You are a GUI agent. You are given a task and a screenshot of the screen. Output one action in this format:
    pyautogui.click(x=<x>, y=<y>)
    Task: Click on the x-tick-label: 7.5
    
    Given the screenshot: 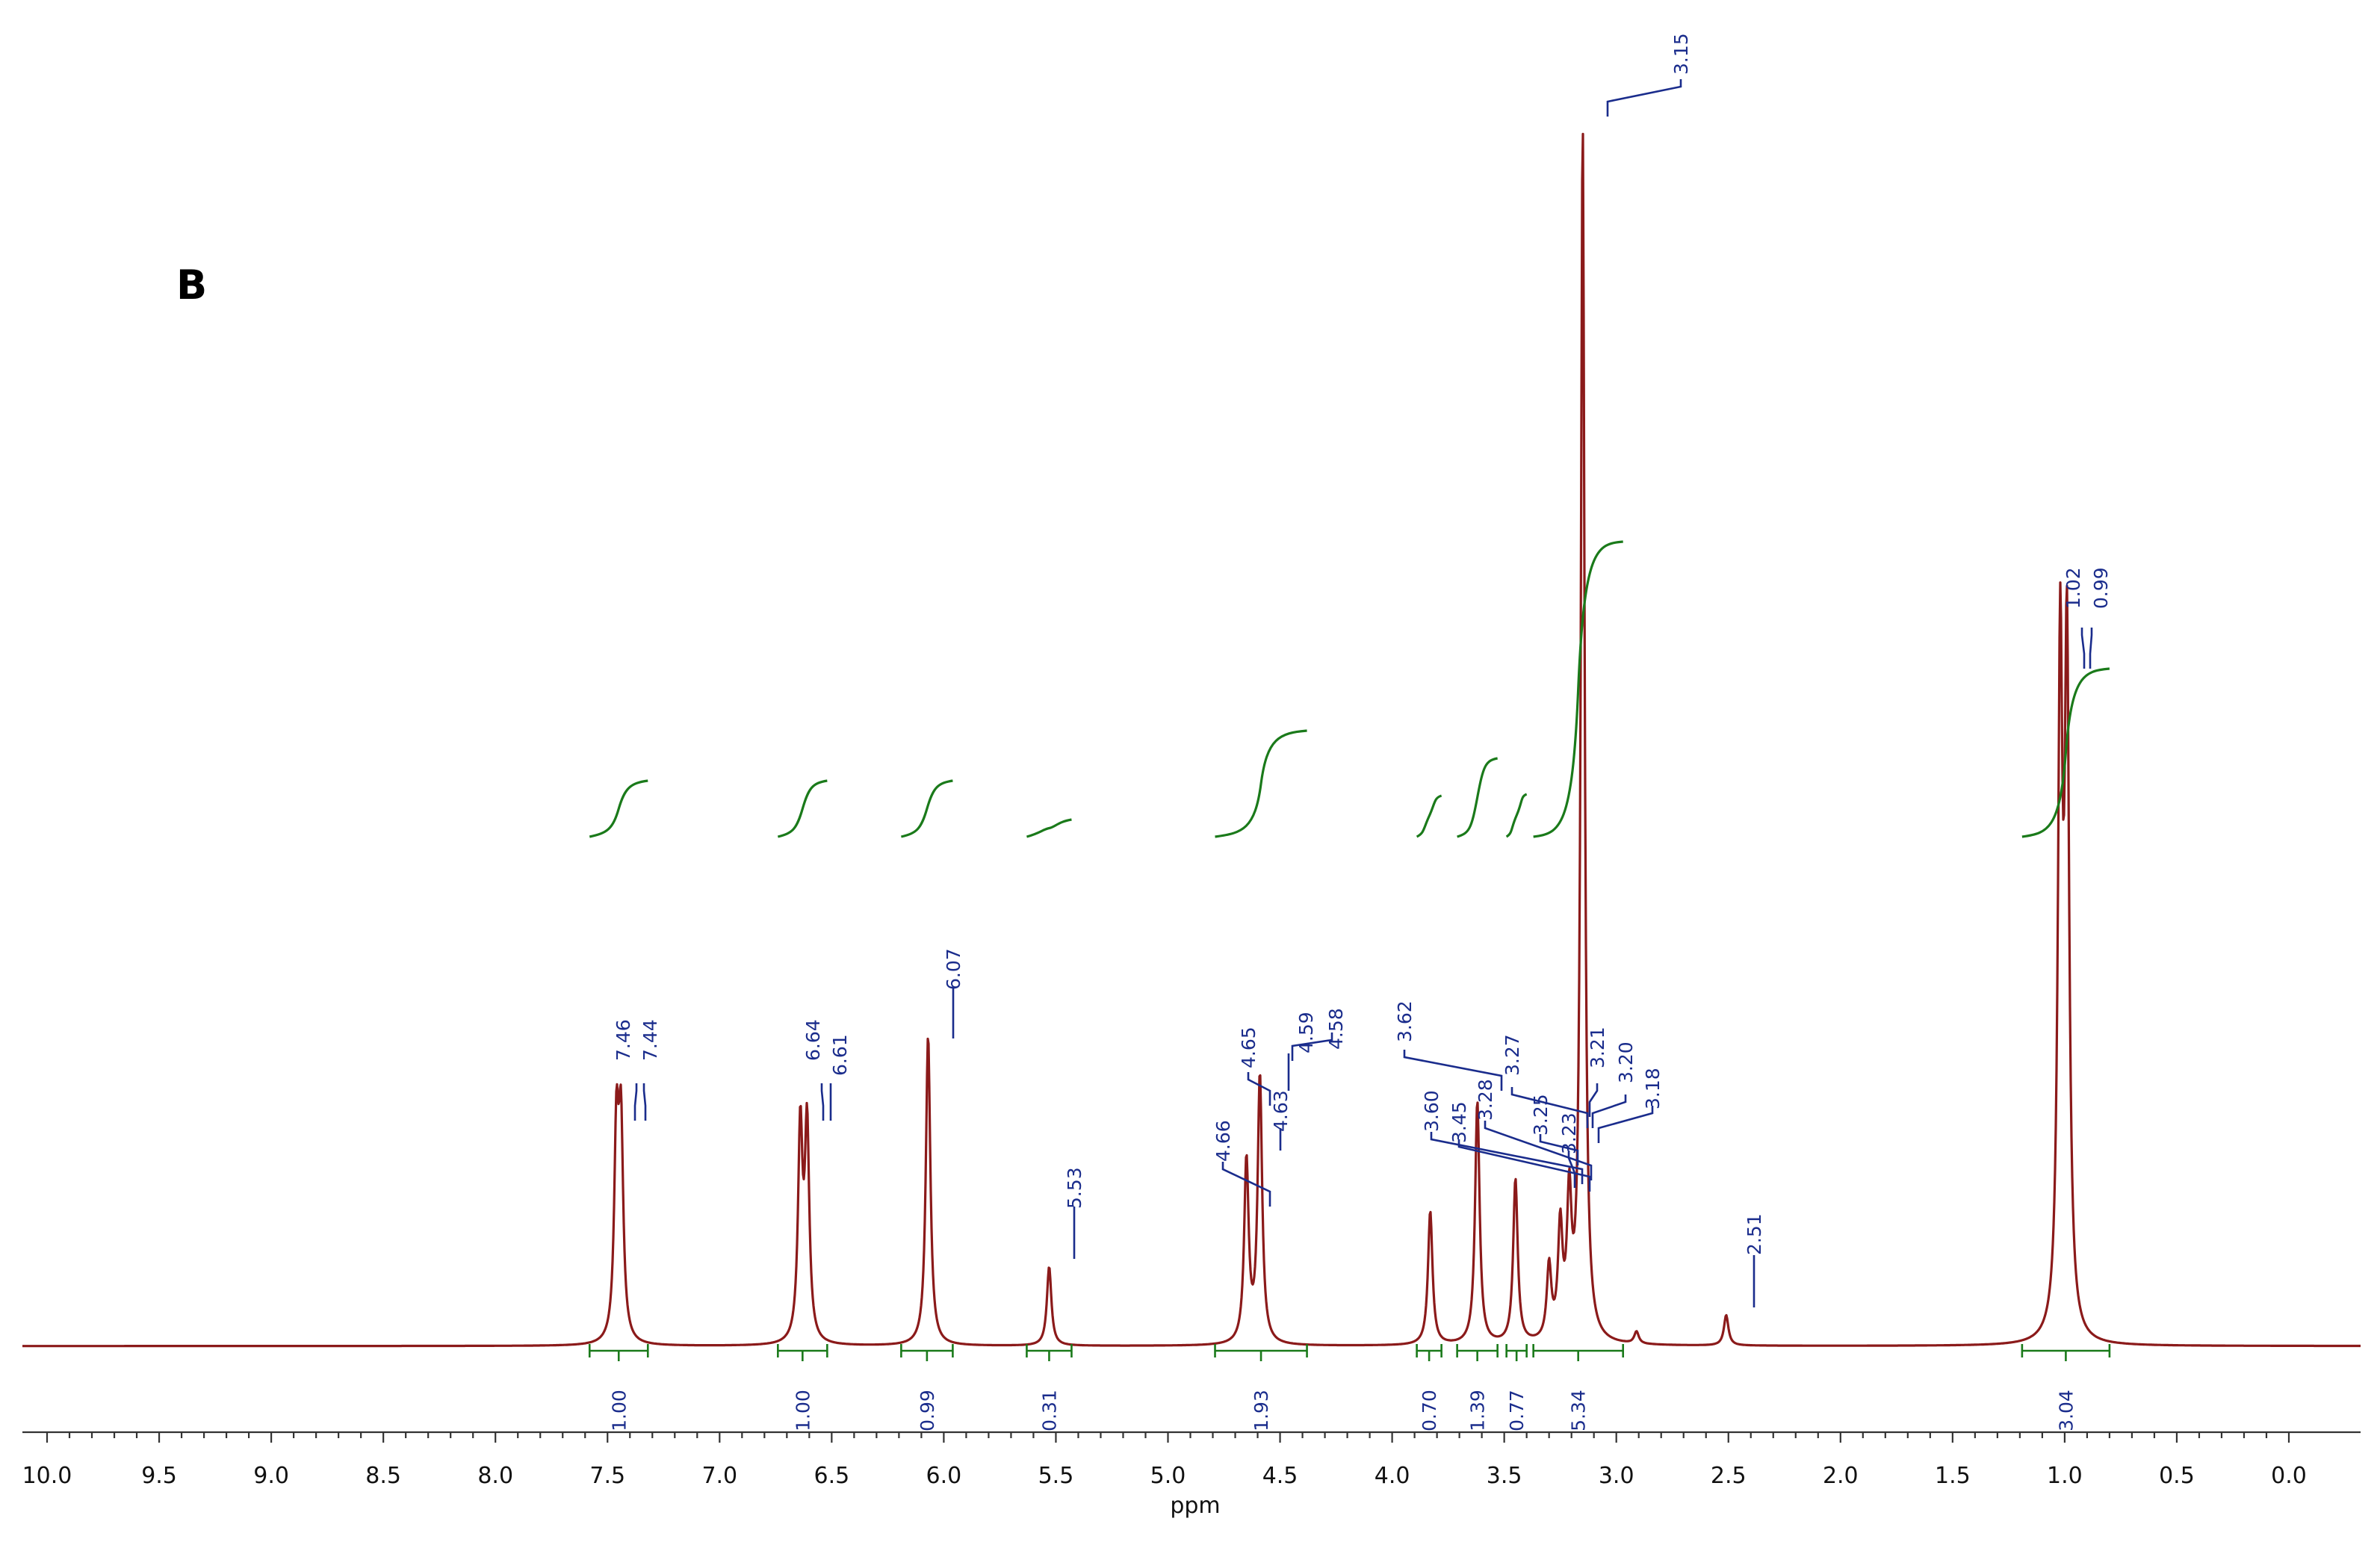 What is the action you would take?
    pyautogui.click(x=607, y=1476)
    